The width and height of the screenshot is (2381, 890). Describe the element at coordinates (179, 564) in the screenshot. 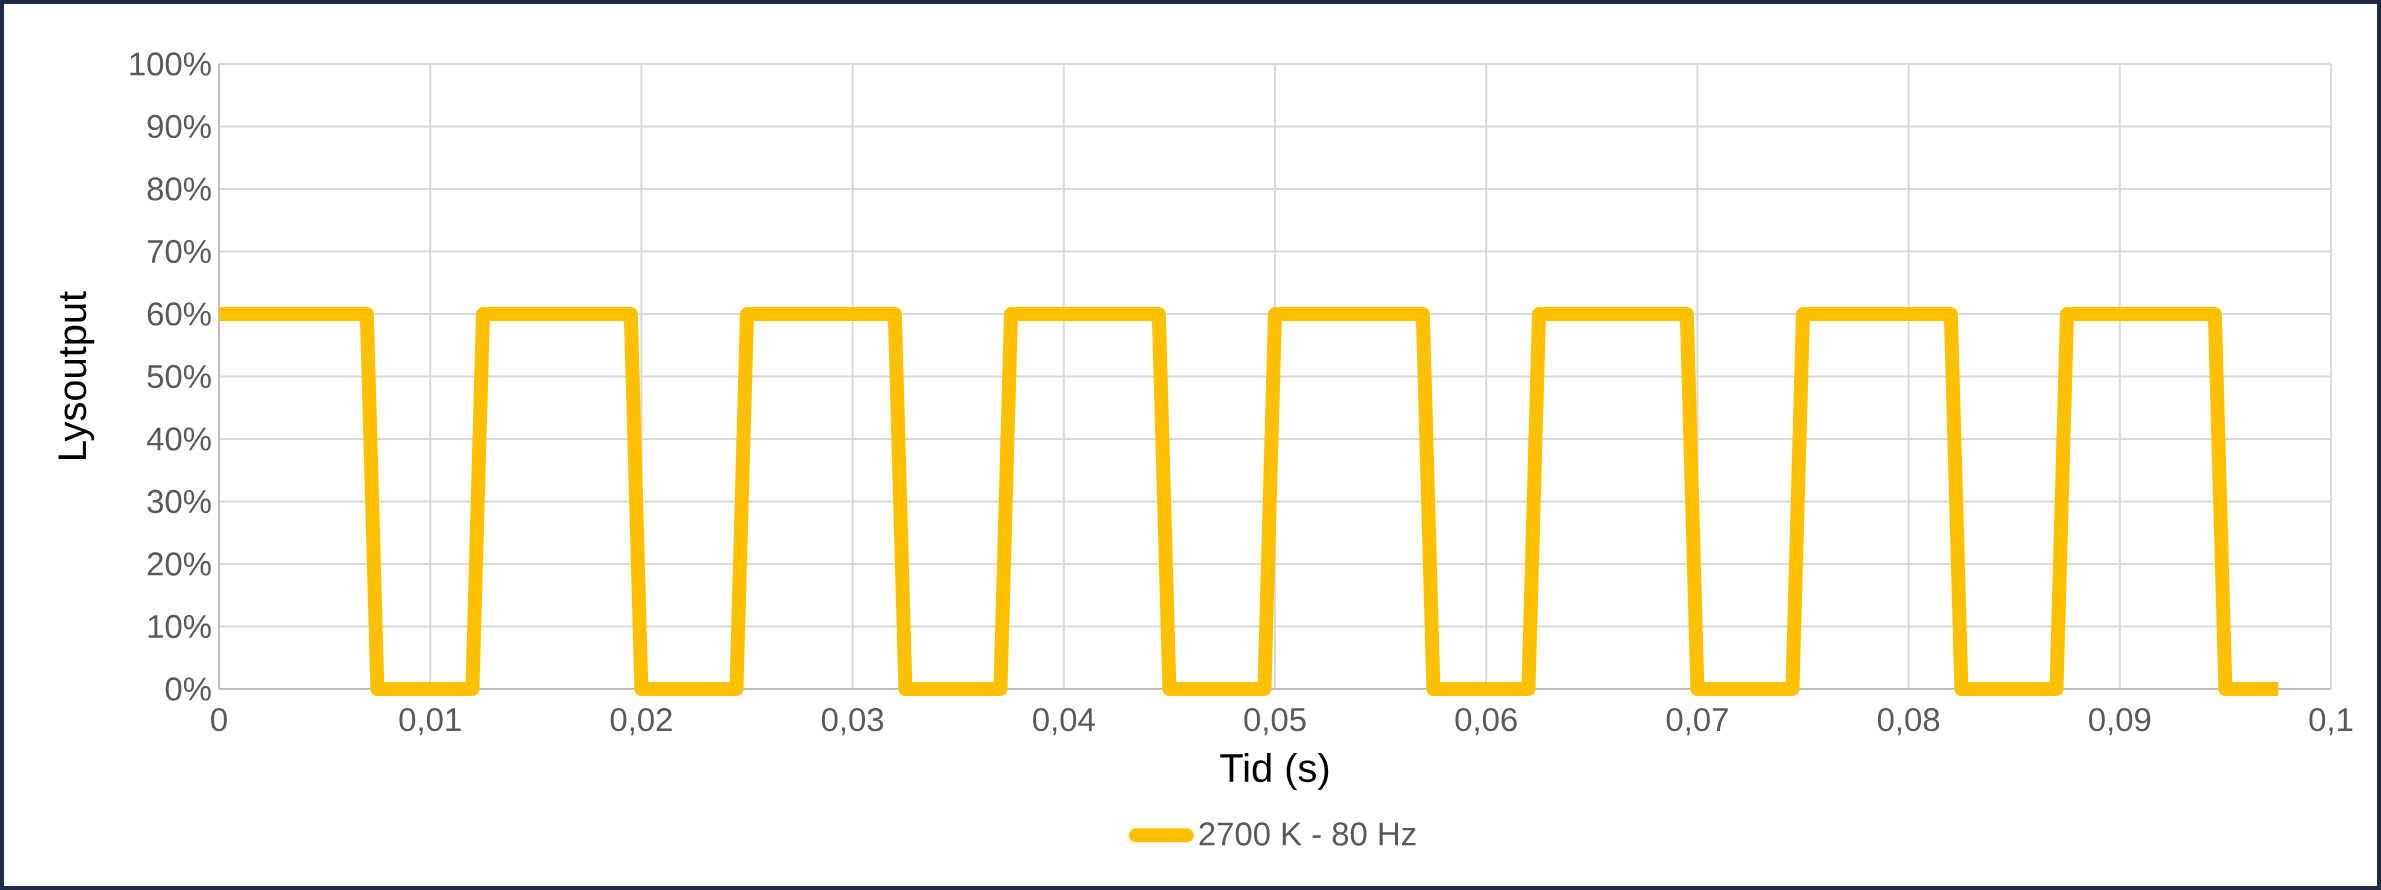

I see `y-tick-label: 20%` at that location.